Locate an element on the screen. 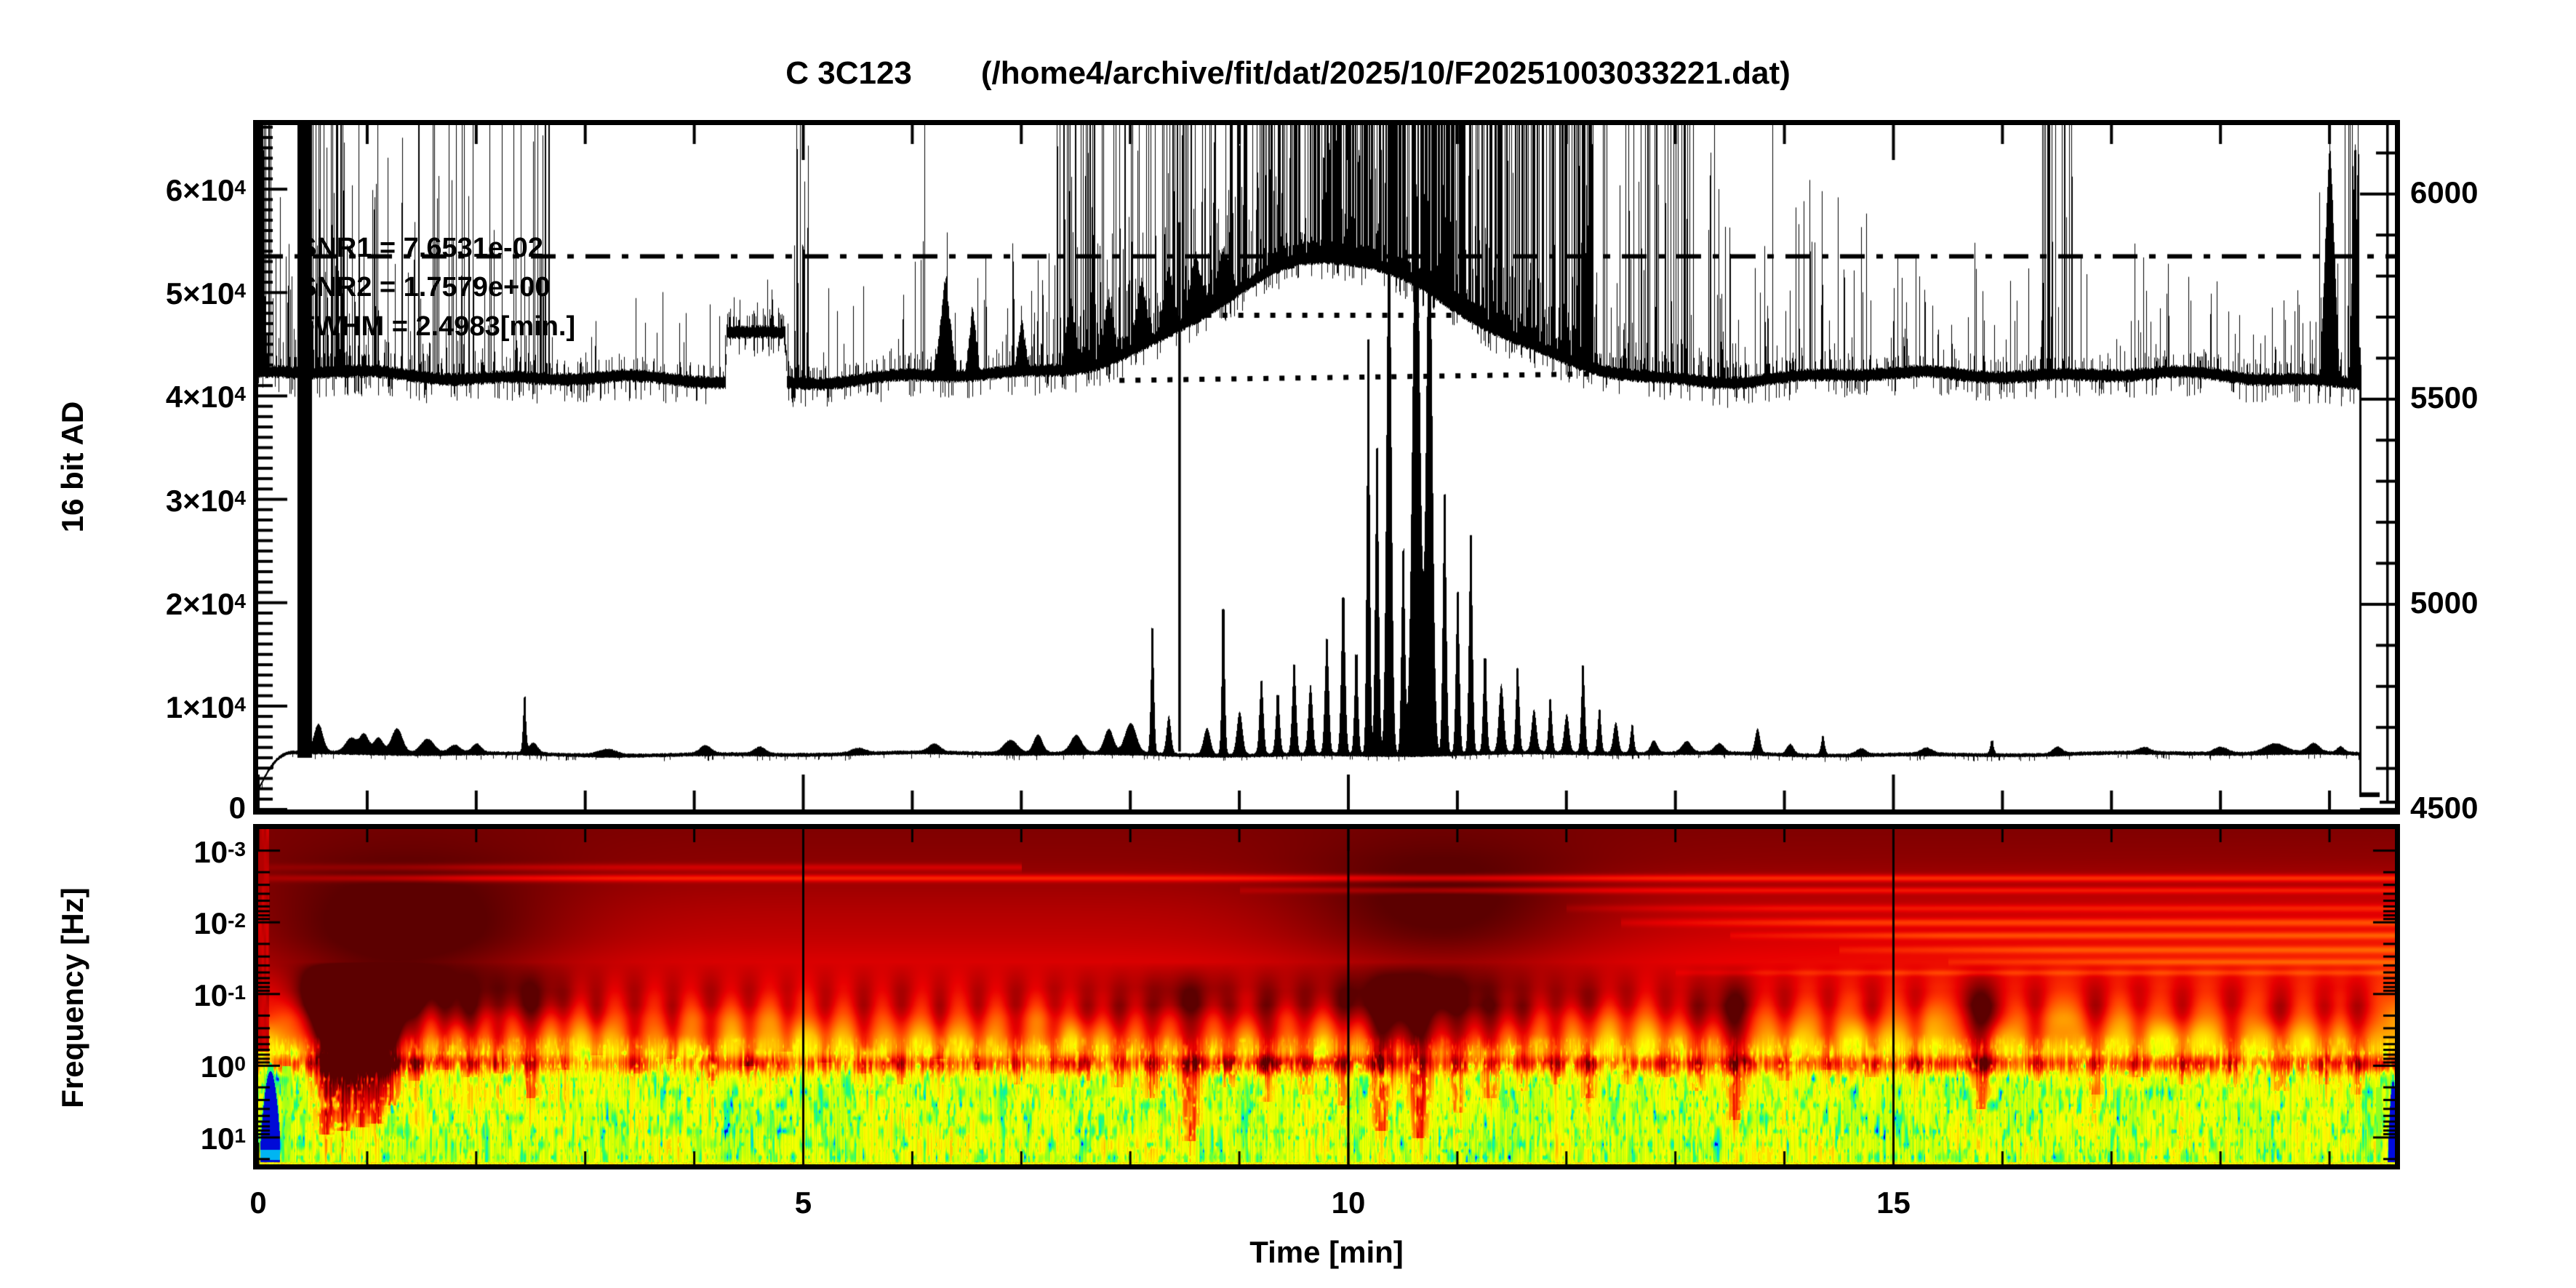 Image resolution: width=2576 pixels, height=1288 pixels. left-tick-label: 3×10⁴ is located at coordinates (205, 500).